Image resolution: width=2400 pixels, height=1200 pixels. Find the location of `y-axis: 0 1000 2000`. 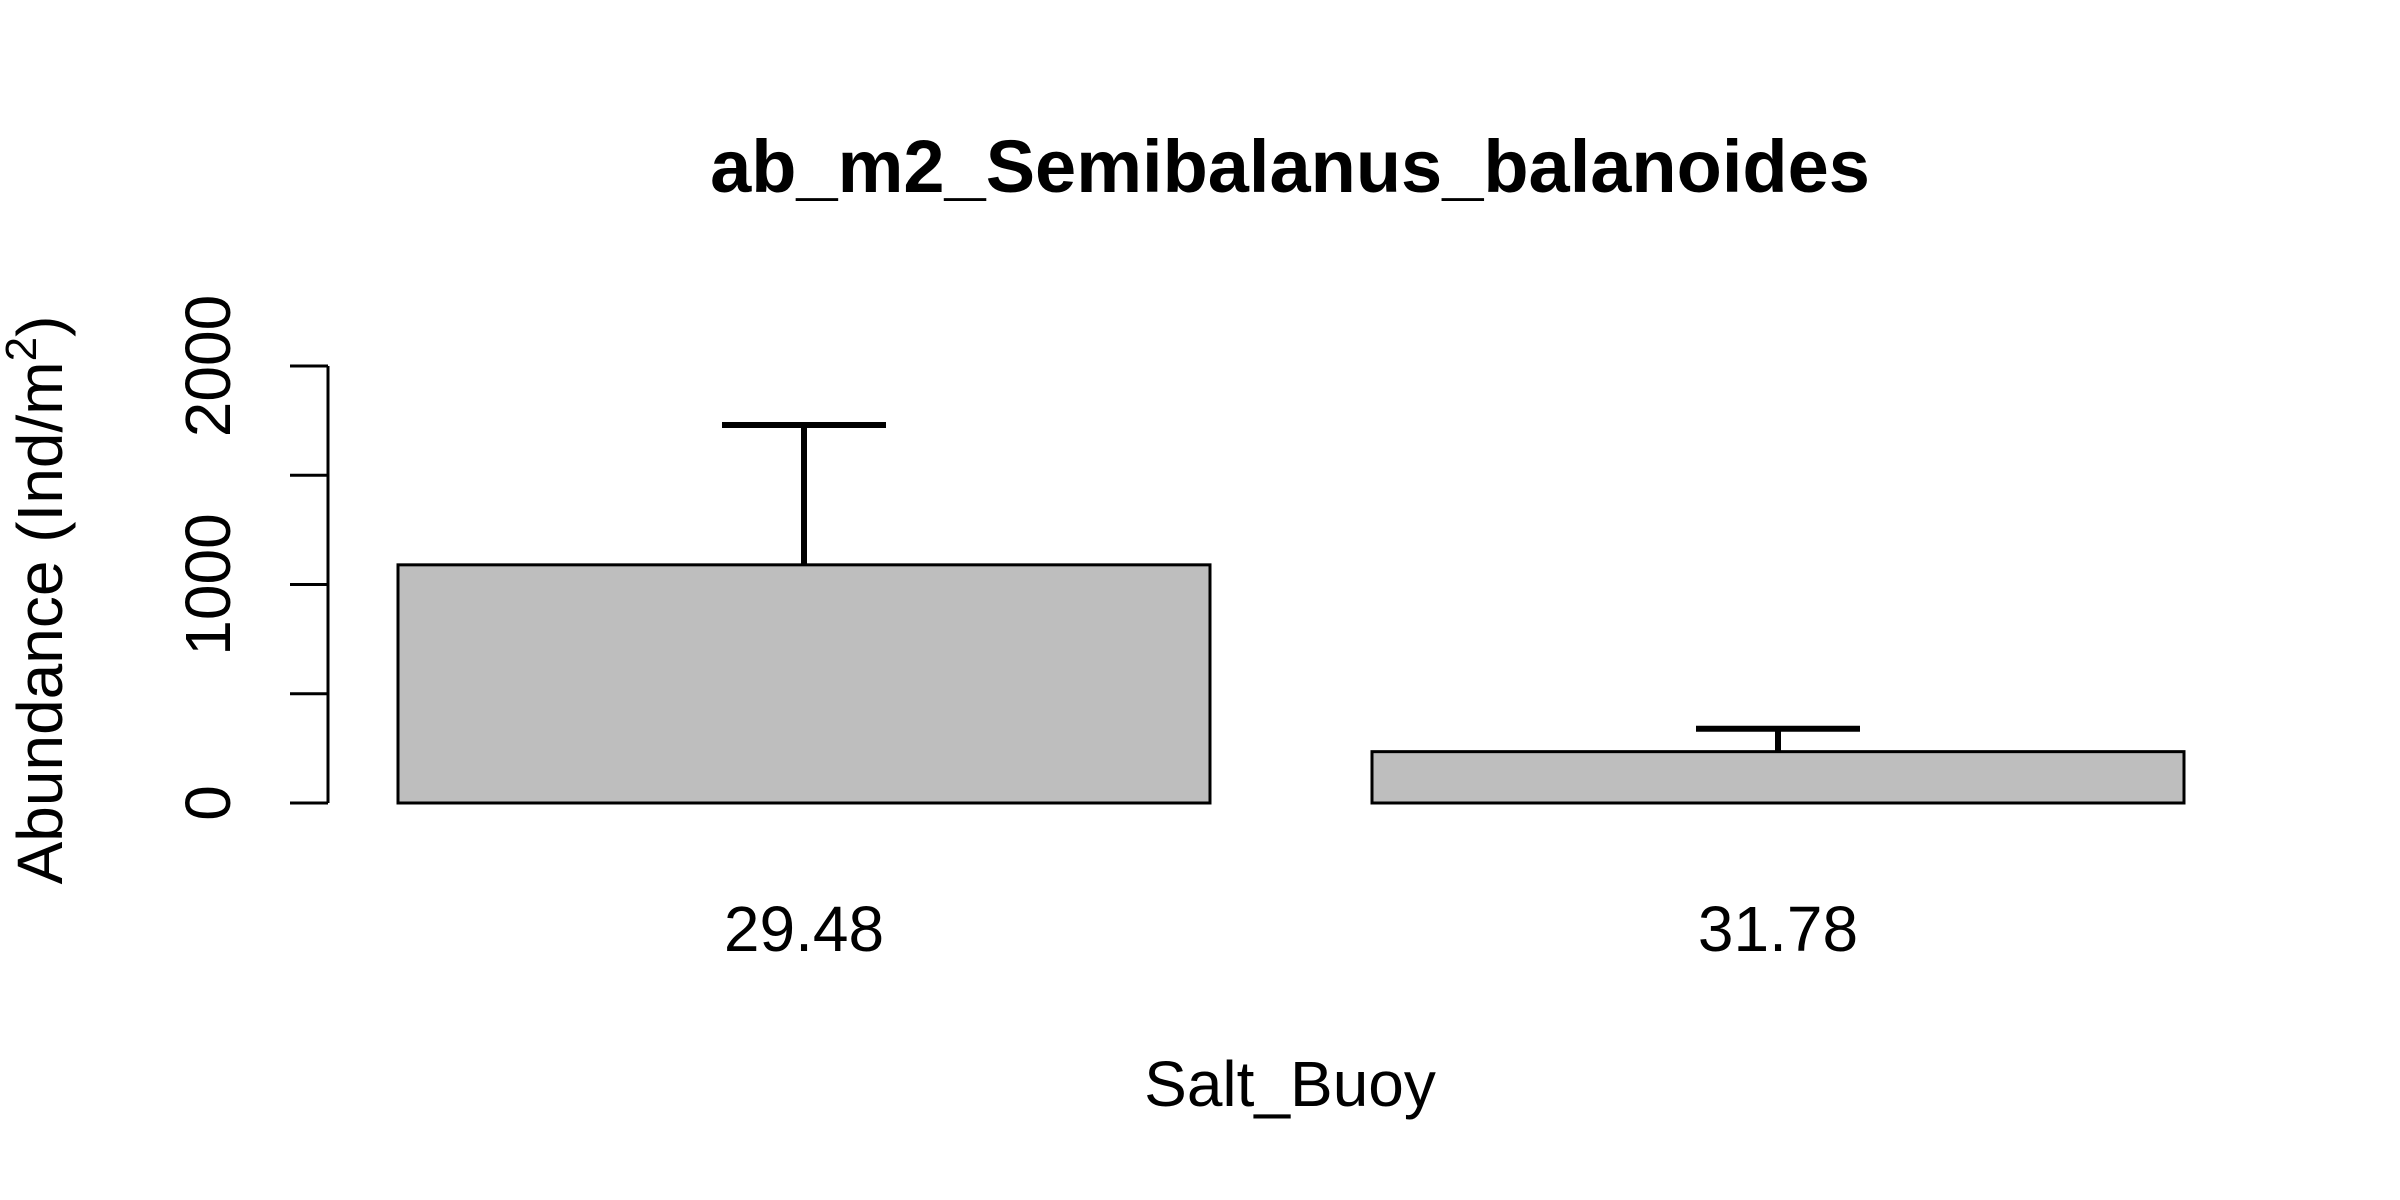

y-axis: 0 1000 2000 is located at coordinates (251, 558).